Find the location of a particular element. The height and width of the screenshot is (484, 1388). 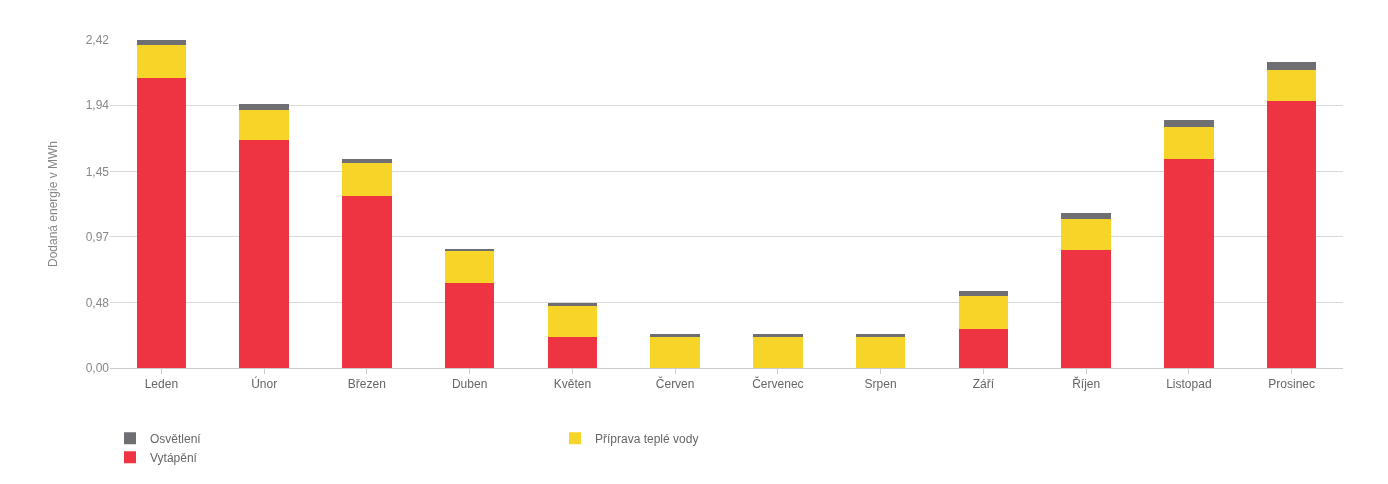

x-tick-label: Září is located at coordinates (983, 384).